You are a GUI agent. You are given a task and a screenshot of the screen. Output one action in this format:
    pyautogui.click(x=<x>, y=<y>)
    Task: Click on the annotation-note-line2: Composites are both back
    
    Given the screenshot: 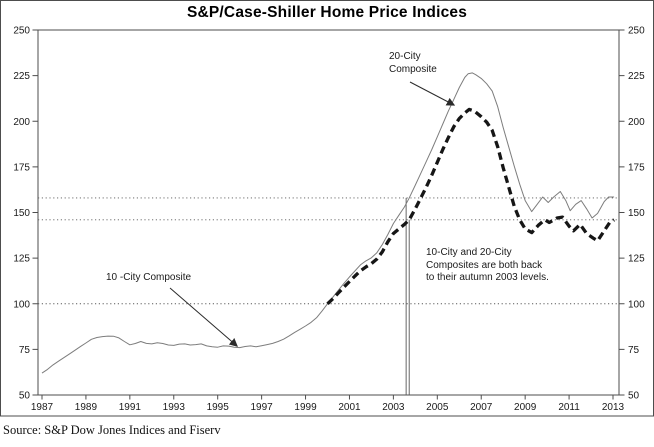 What is the action you would take?
    pyautogui.click(x=484, y=265)
    